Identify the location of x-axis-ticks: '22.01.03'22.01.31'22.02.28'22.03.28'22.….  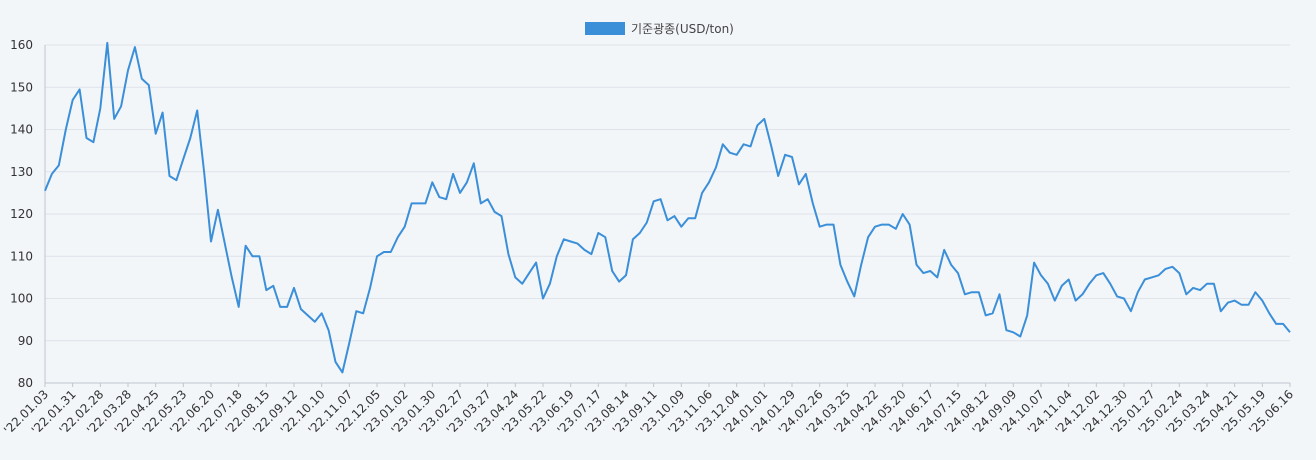
(648, 410).